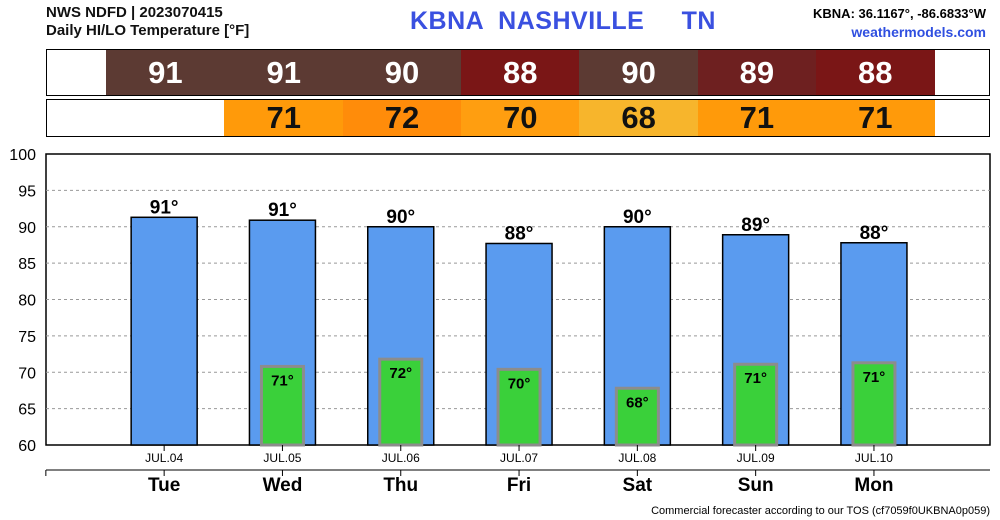 This screenshot has height=520, width=1000. I want to click on date-label: JUL.04, so click(164, 458).